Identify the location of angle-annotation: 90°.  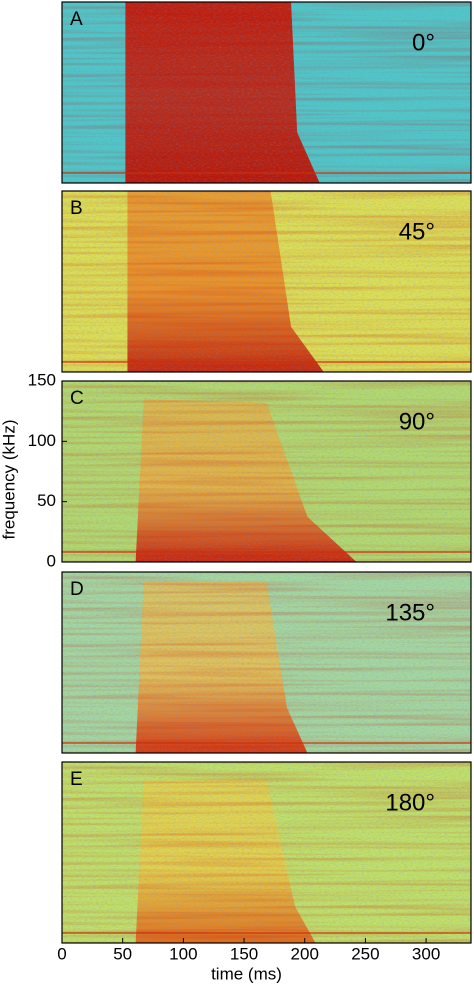
(417, 421).